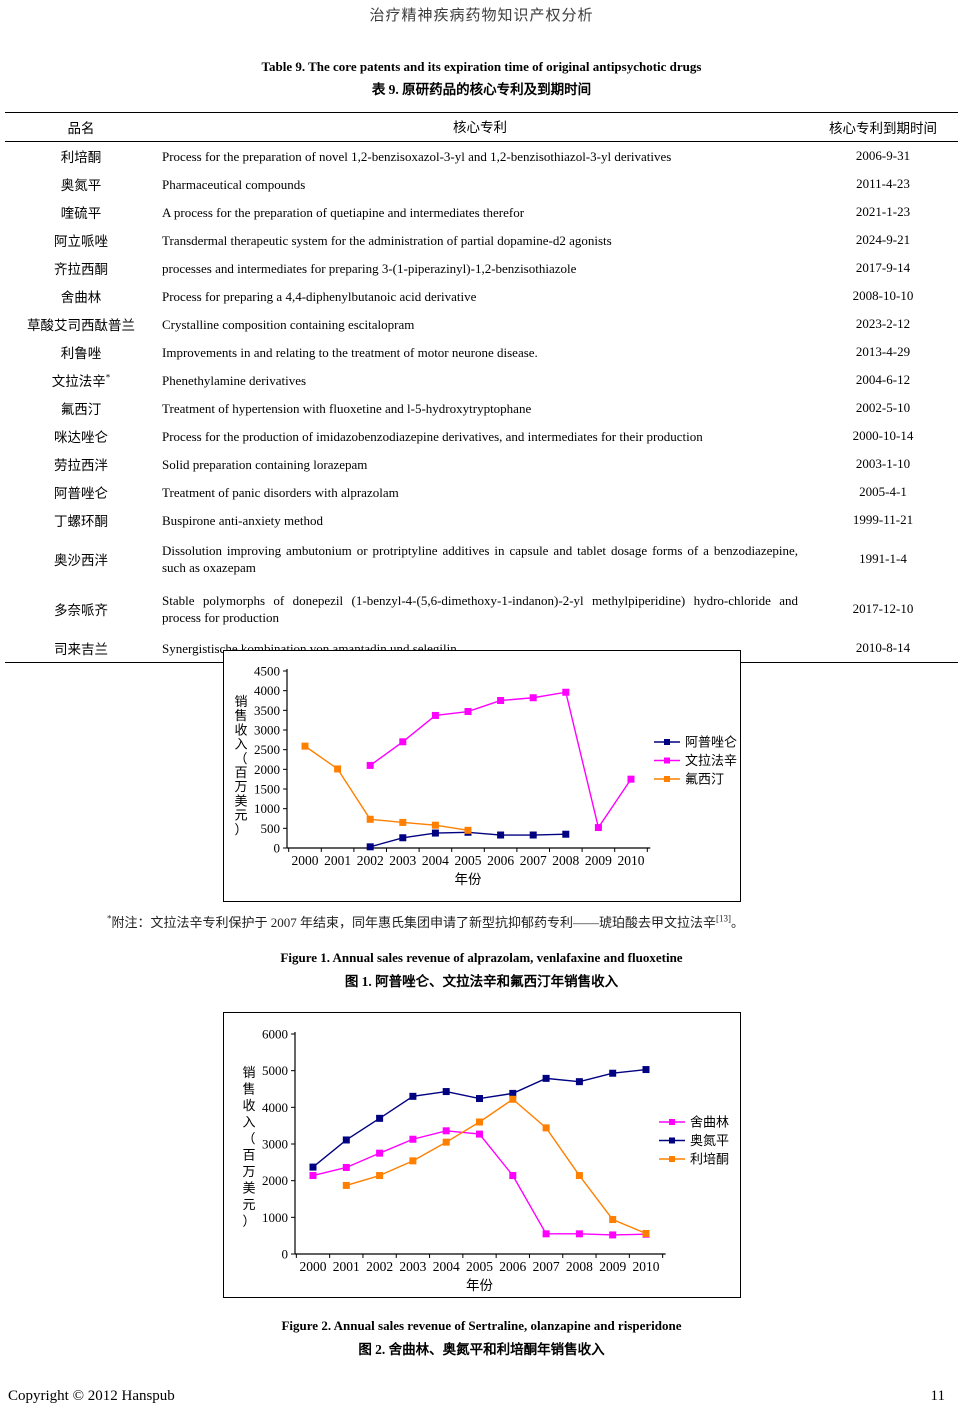 This screenshot has width=963, height=1414. What do you see at coordinates (883, 491) in the screenshot?
I see `expiry-date-cell: 2005-4-1` at bounding box center [883, 491].